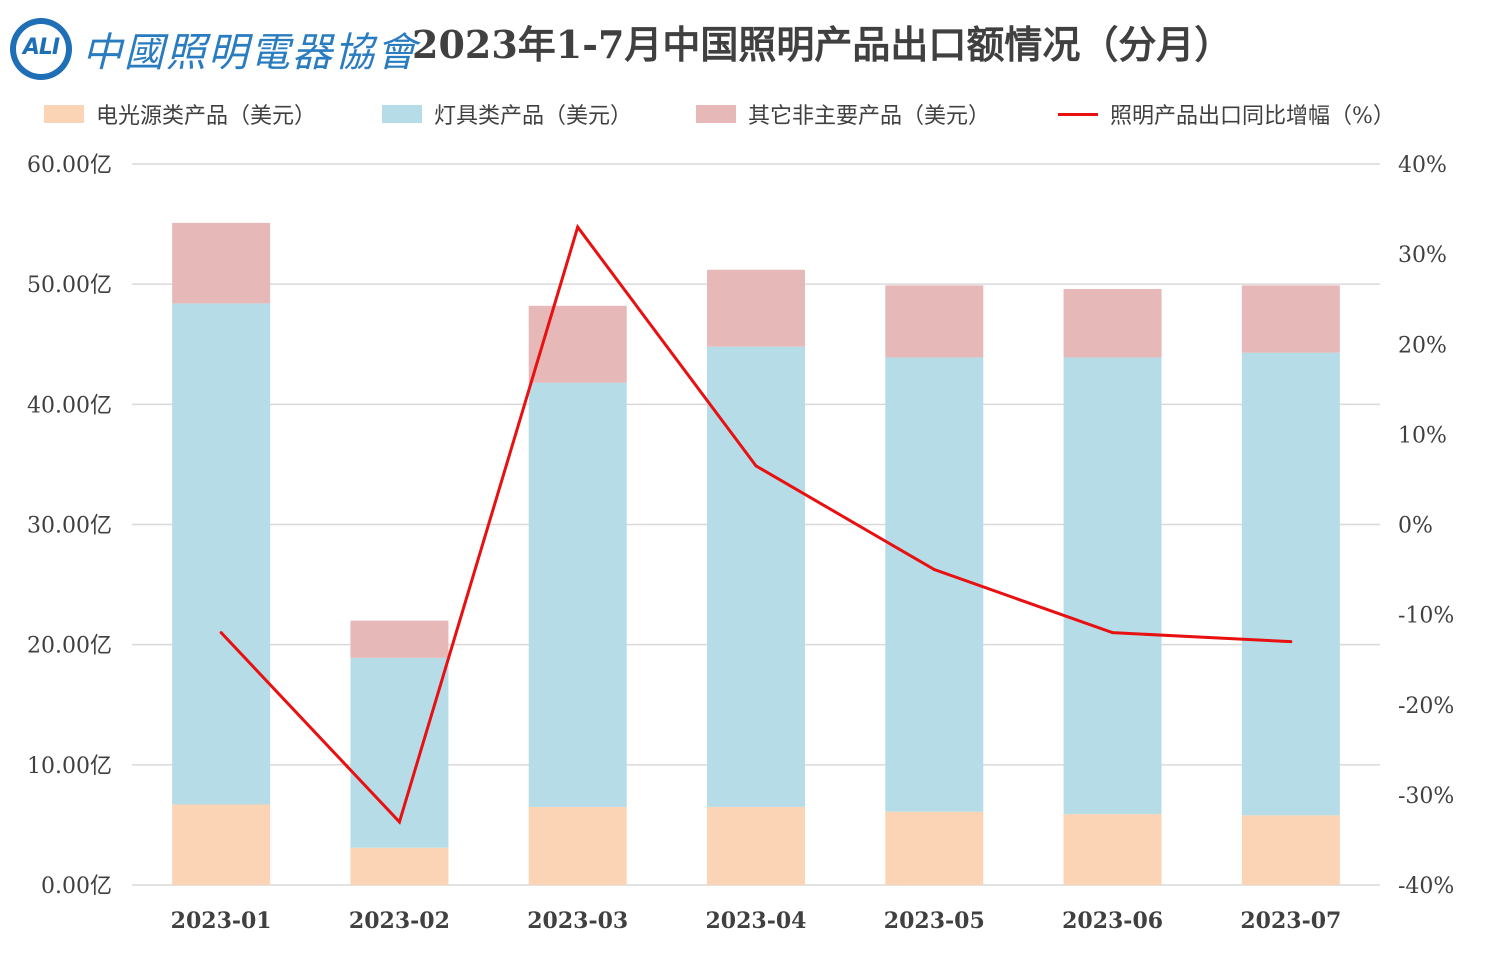 This screenshot has height=958, width=1485. I want to click on legend-item-yoy: 照明产品出口同比增幅（%）, so click(1226, 114).